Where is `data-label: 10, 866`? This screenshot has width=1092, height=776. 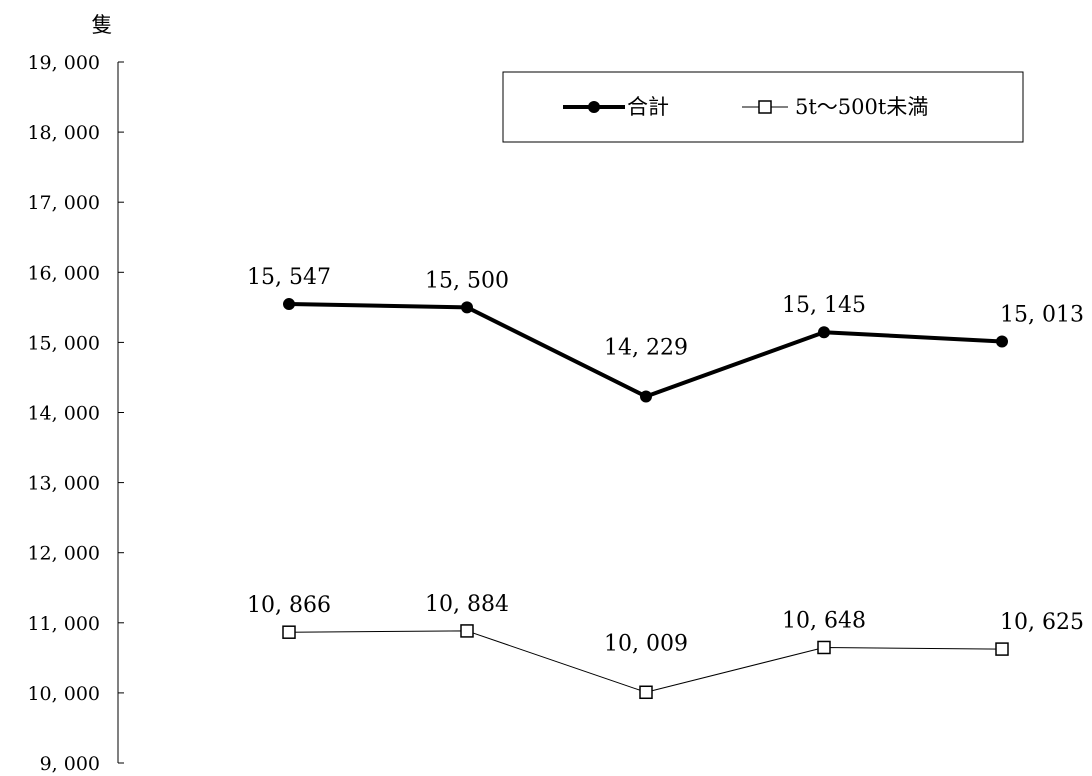 data-label: 10, 866 is located at coordinates (289, 605).